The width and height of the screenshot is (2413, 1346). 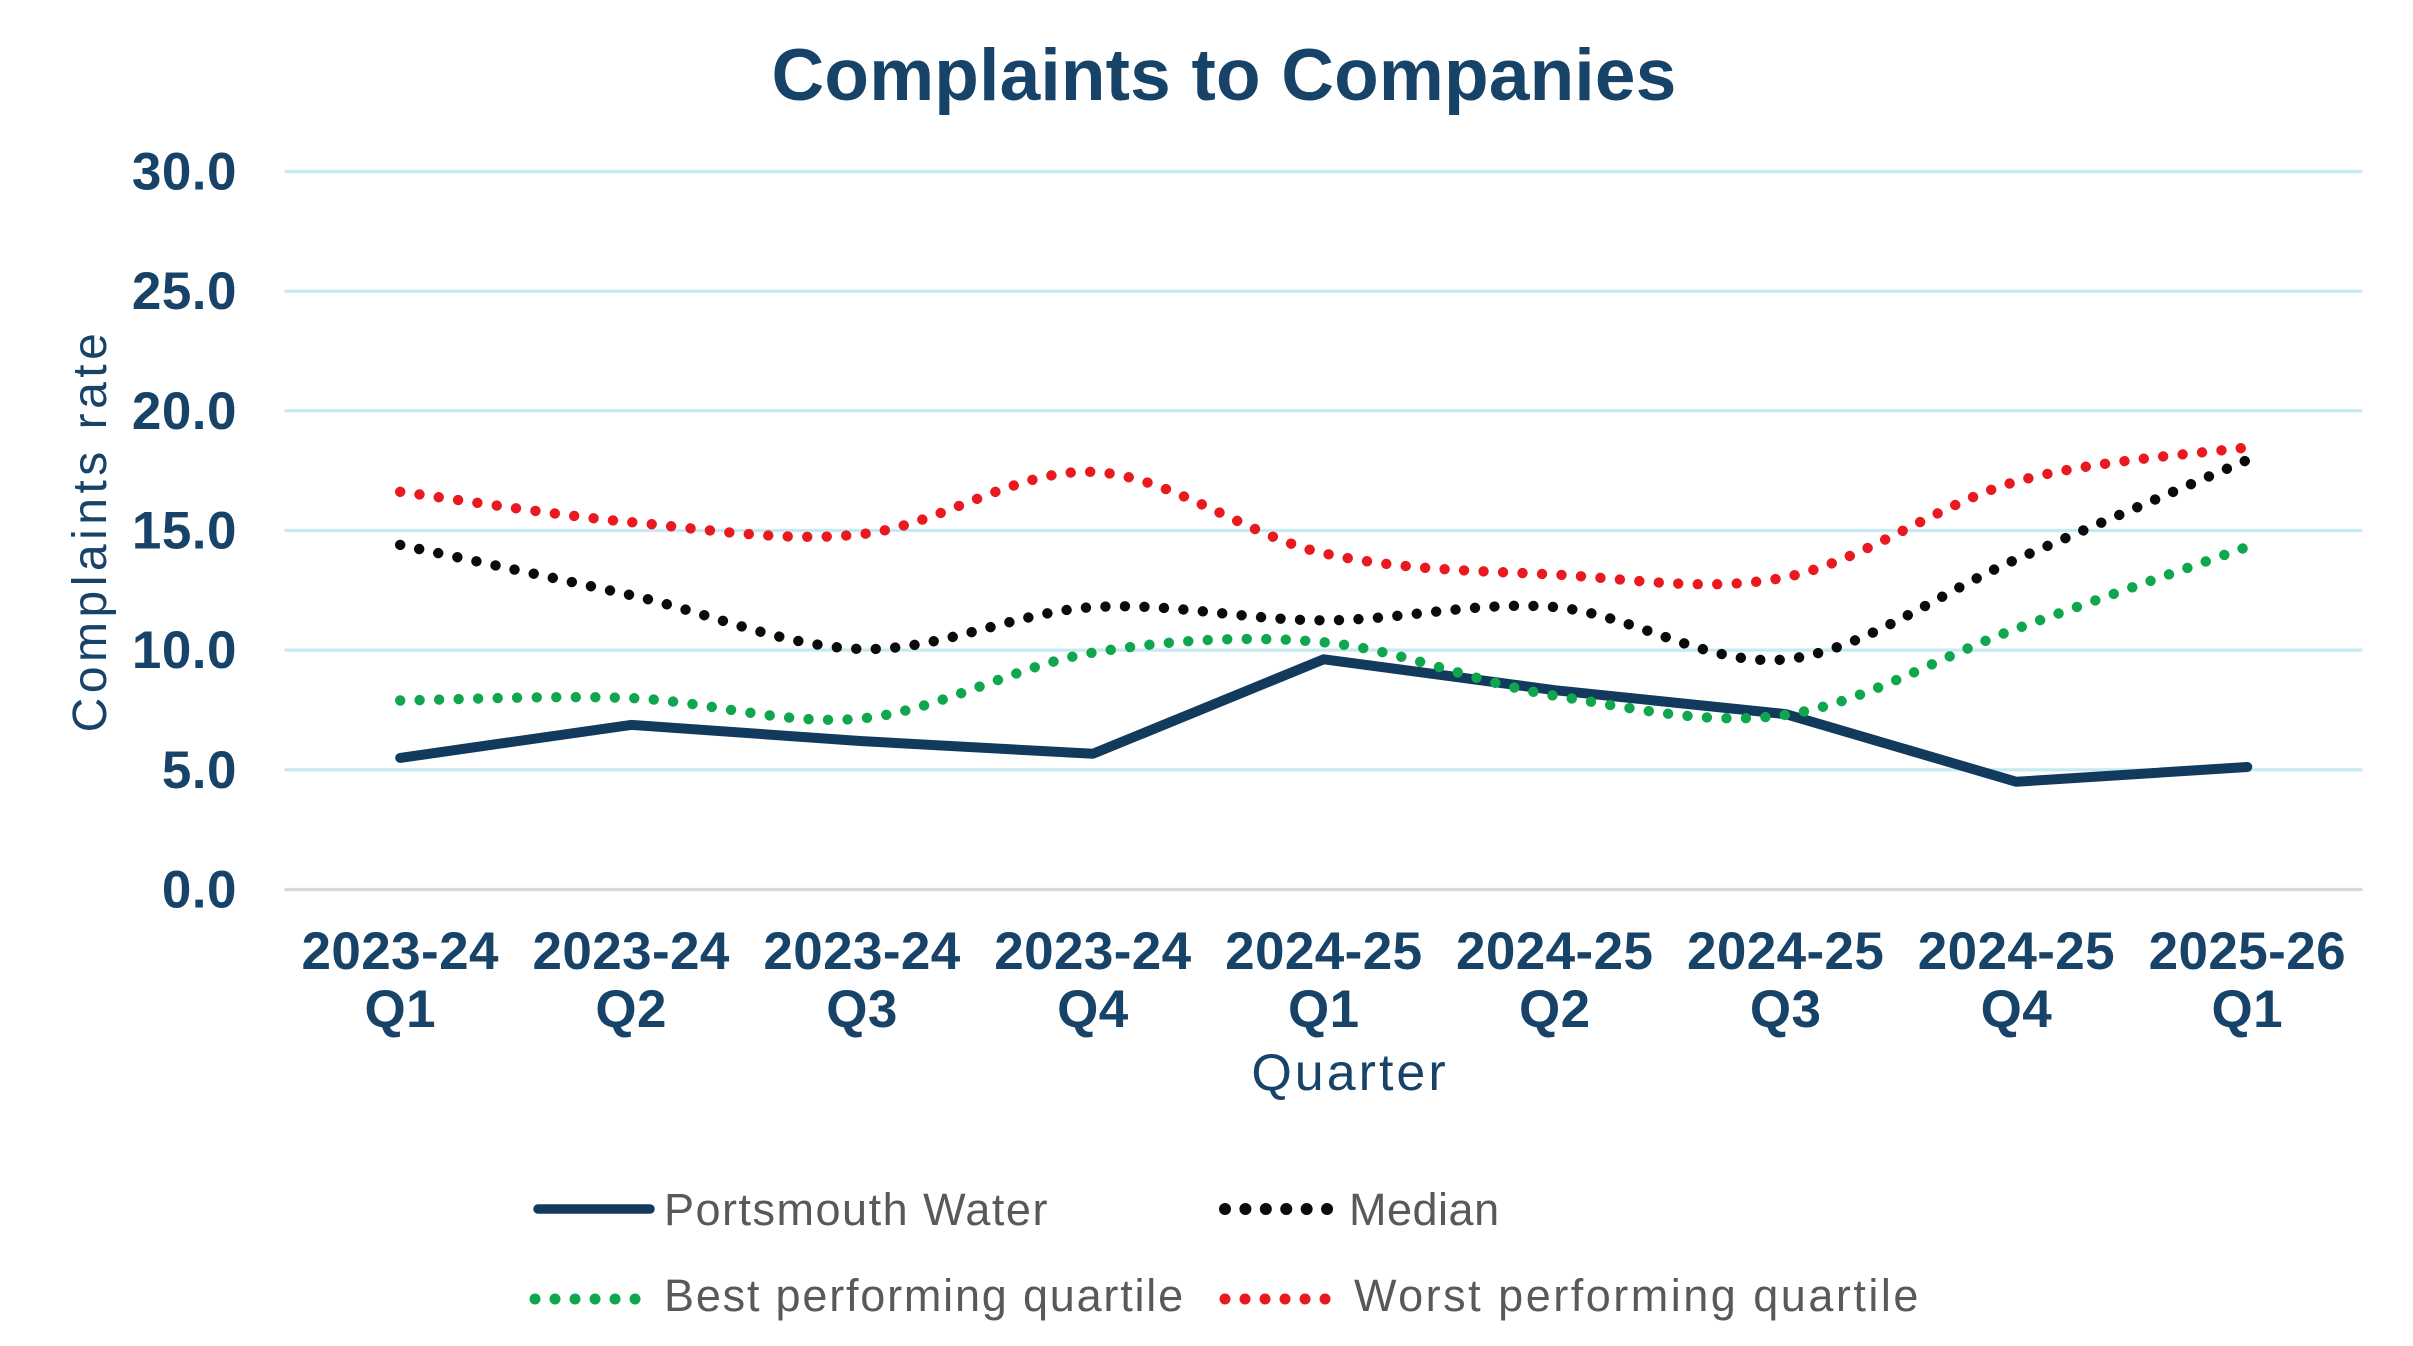 What do you see at coordinates (1424, 1209) in the screenshot?
I see `svg-text: Median` at bounding box center [1424, 1209].